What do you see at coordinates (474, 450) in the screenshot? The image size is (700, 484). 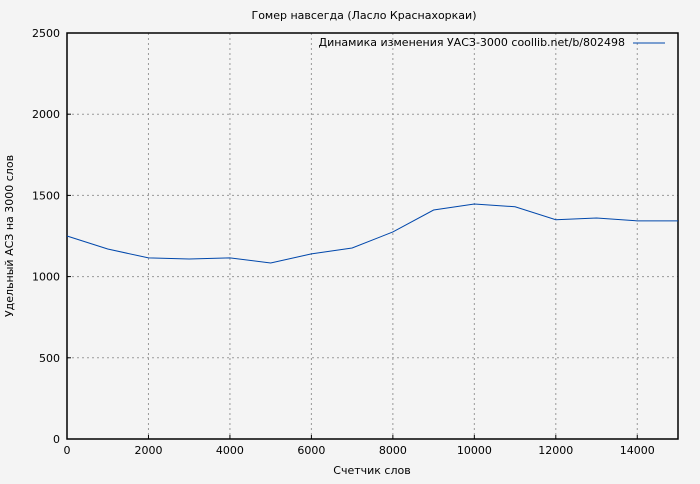 I see `x-tick-label: 10000` at bounding box center [474, 450].